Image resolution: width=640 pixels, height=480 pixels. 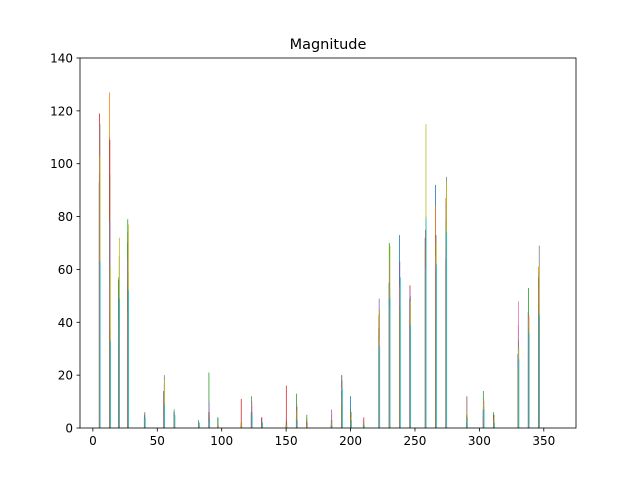 I want to click on x-tick-label: 150, so click(x=286, y=441).